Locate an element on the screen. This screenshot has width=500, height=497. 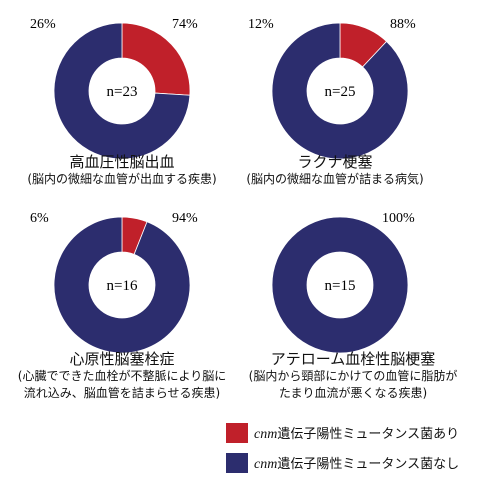
donut-chart-1: 26% 74% n=23 is located at coordinates (114, 88).